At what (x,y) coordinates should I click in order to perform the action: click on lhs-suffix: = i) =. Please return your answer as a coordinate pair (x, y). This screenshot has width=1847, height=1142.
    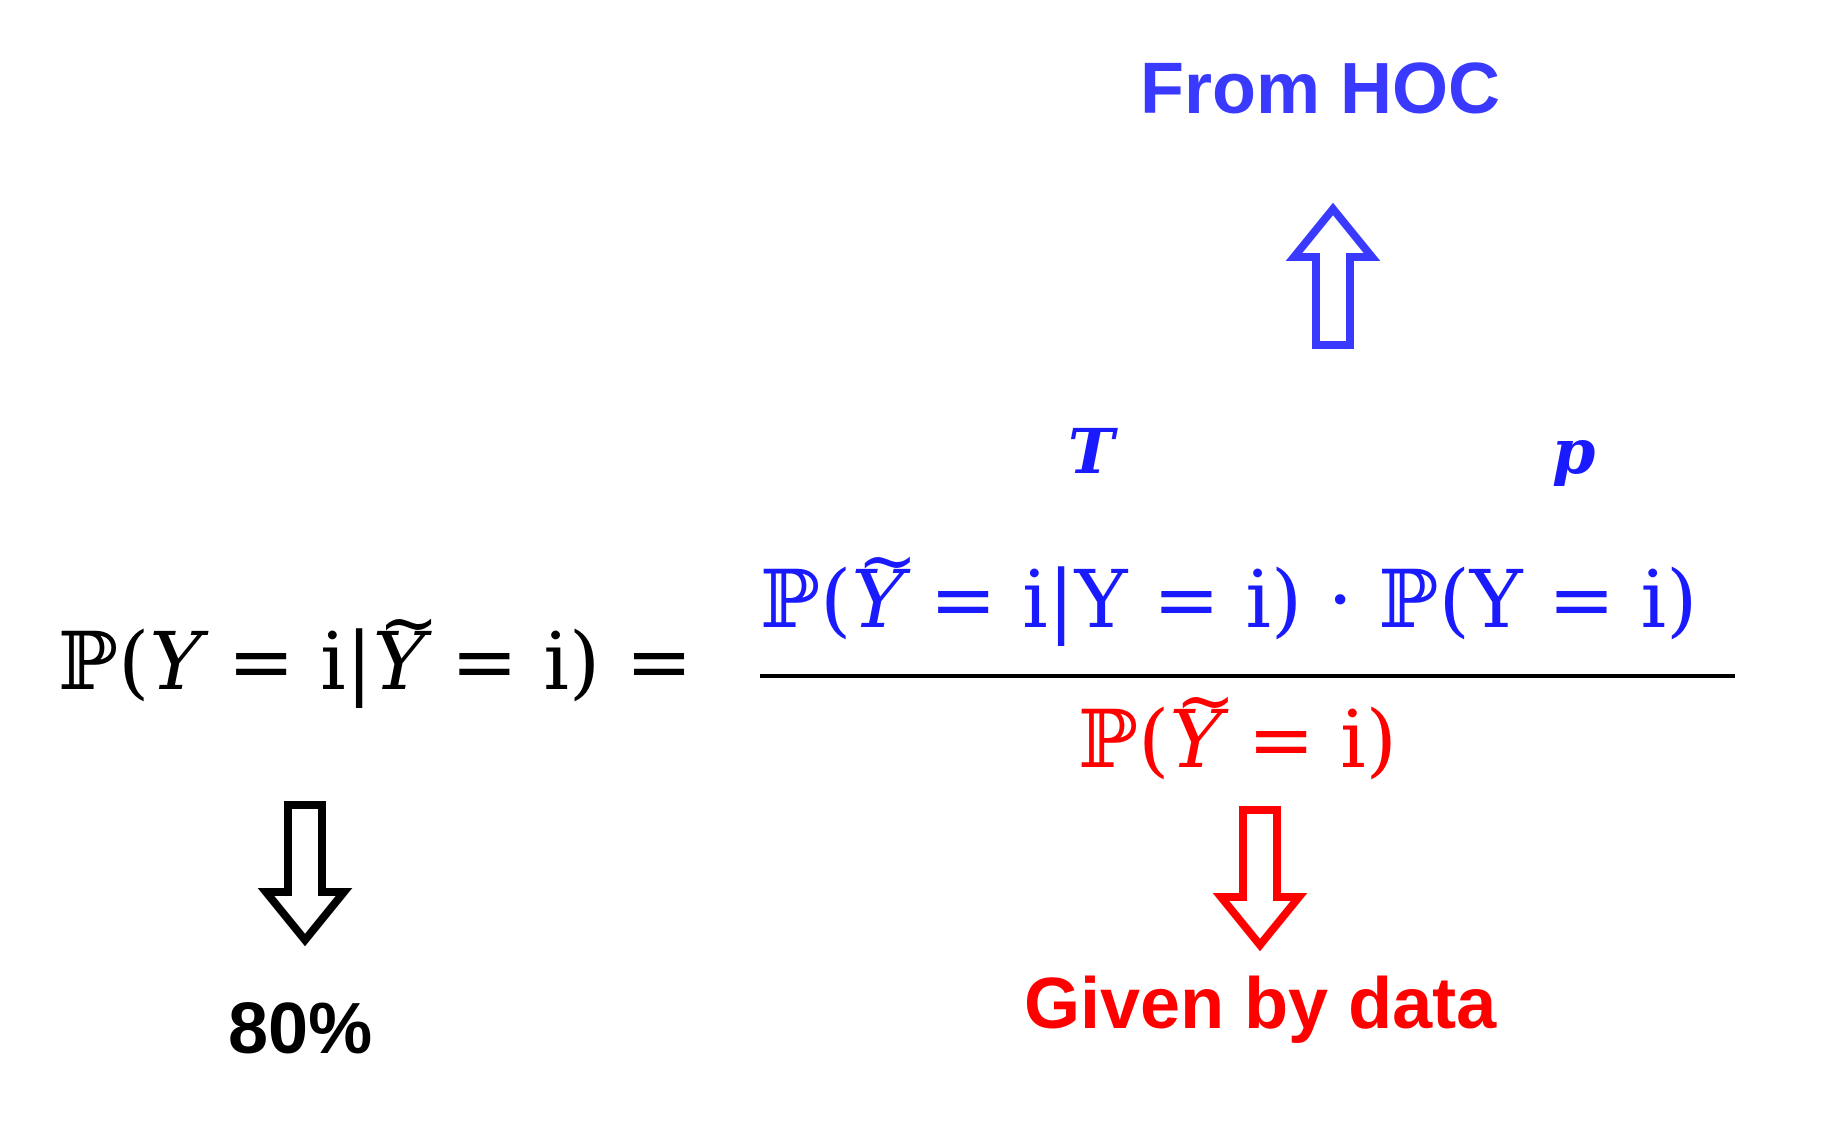
    Looking at the image, I should click on (559, 661).